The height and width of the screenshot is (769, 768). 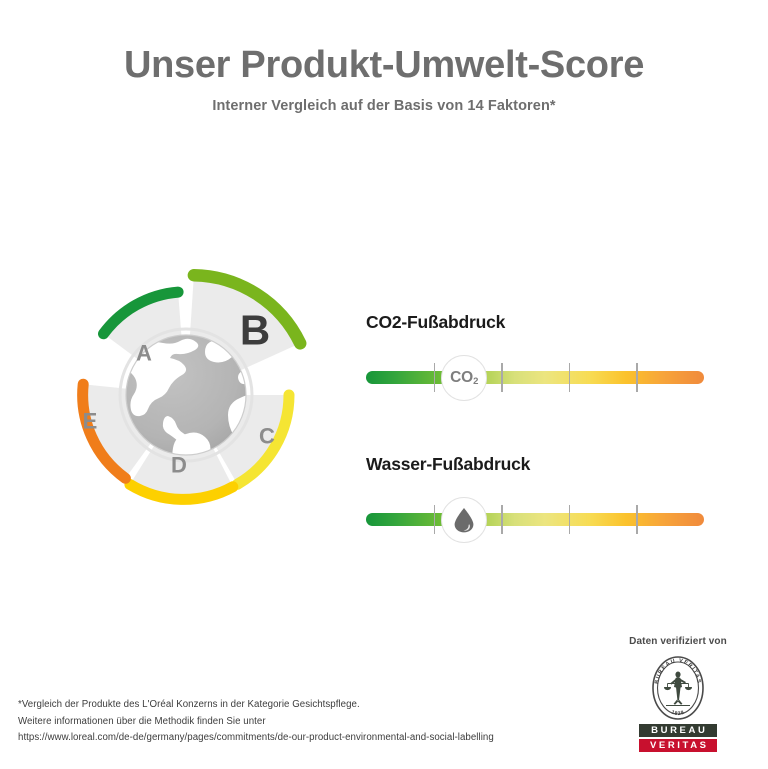 I want to click on co2-icon: CO2, so click(x=464, y=378).